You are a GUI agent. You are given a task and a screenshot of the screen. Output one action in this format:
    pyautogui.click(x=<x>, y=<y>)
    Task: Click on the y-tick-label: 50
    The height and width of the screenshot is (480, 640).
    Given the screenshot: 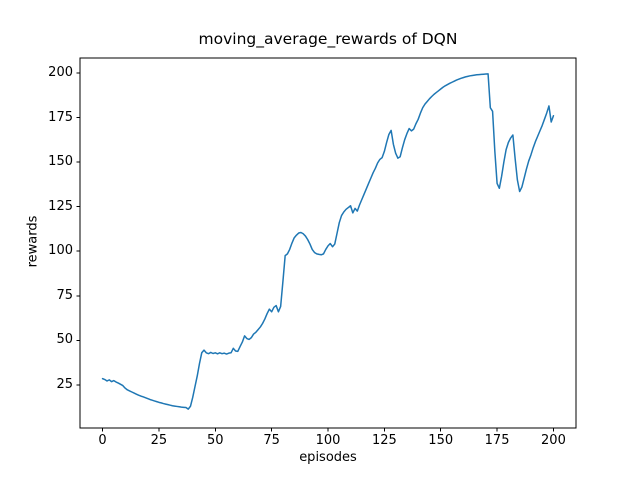 What is the action you would take?
    pyautogui.click(x=64, y=340)
    